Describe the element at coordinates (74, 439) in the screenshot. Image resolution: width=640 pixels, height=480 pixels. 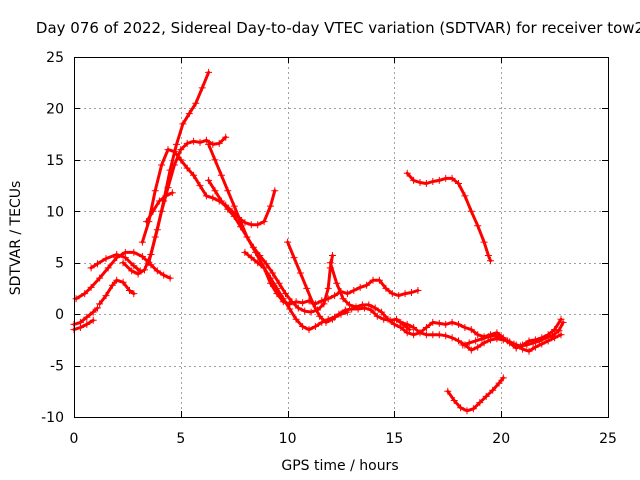
I see `x-tick-label: 0` at that location.